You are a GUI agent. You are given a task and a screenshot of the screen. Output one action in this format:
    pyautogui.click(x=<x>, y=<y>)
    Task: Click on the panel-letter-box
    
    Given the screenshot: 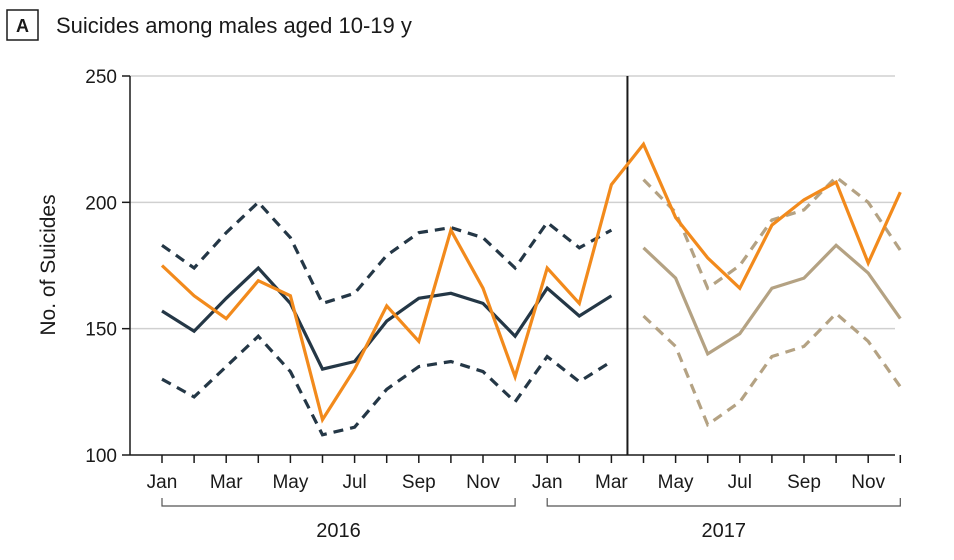 What is the action you would take?
    pyautogui.click(x=22, y=25)
    